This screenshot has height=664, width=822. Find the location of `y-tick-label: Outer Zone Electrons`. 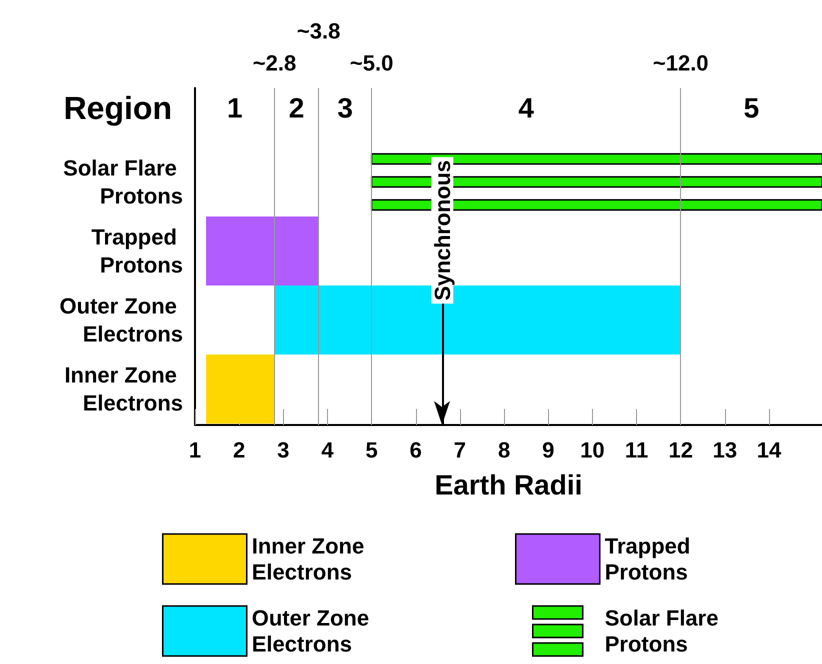

y-tick-label: Outer Zone Electrons is located at coordinates (121, 320).